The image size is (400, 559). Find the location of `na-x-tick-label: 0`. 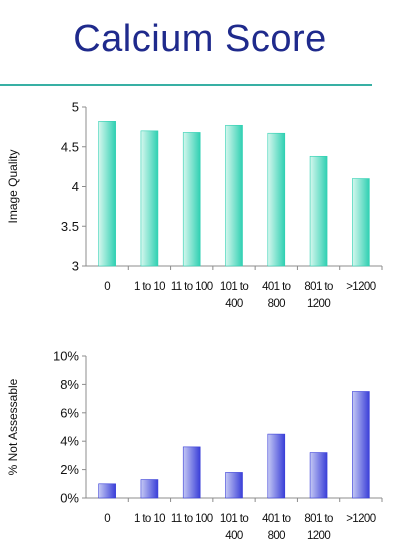

na-x-tick-label: 0 is located at coordinates (107, 519).